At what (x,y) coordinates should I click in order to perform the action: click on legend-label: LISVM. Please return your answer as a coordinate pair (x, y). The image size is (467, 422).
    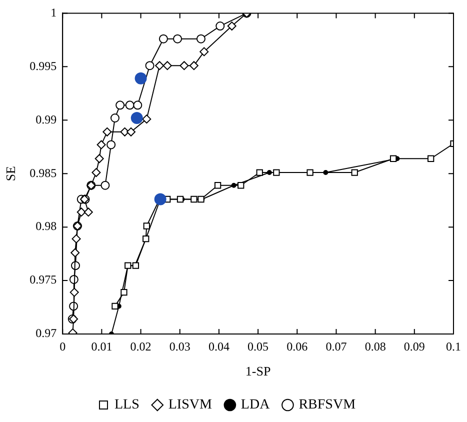
    Looking at the image, I should click on (190, 405).